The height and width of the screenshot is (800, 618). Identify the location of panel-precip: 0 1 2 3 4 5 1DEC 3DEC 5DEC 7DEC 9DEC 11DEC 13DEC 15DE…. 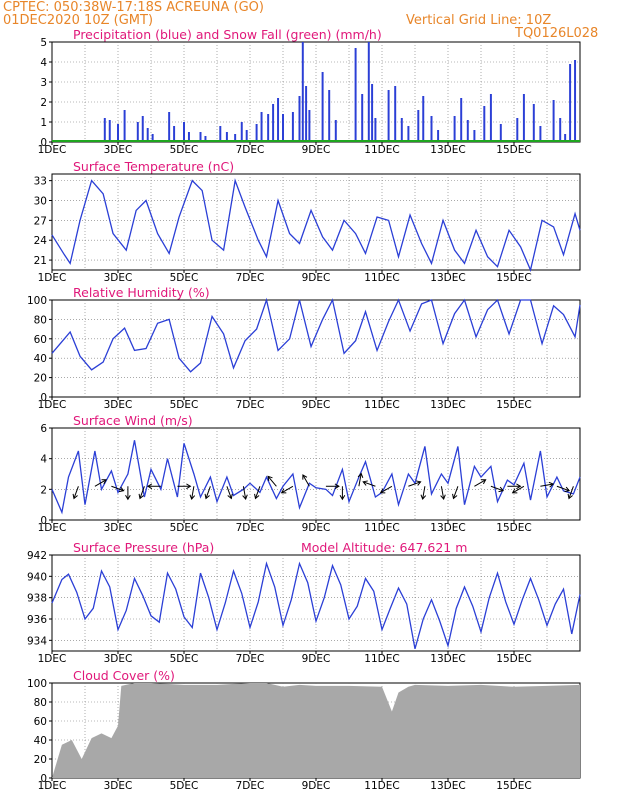
(309, 91).